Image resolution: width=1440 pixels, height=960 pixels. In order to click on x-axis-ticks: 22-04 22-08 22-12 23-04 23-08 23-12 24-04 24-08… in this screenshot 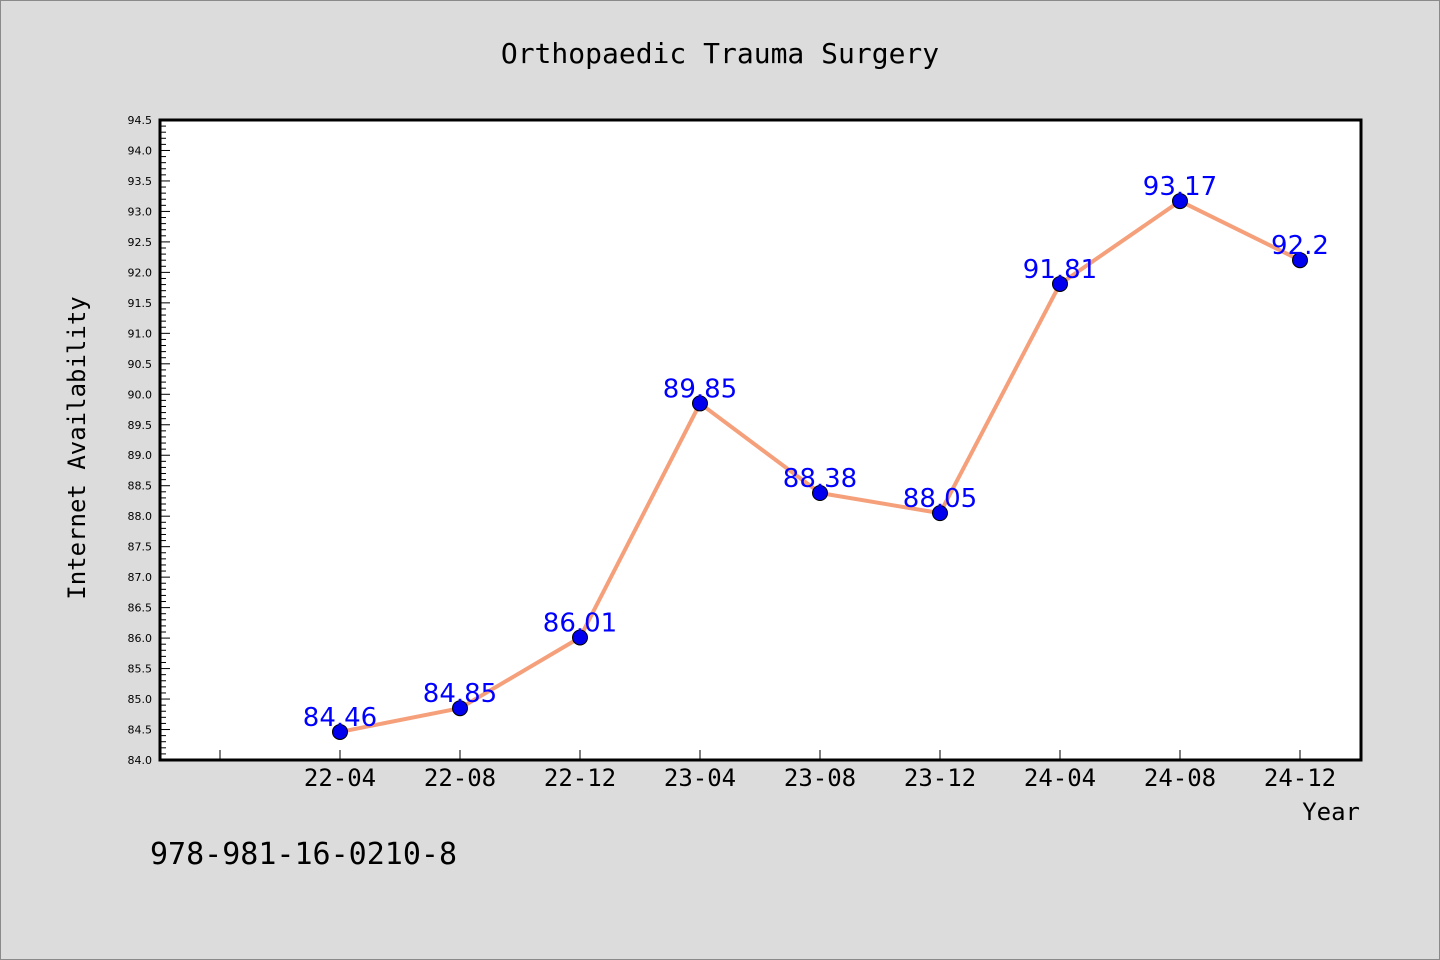, I will do `click(777, 771)`.